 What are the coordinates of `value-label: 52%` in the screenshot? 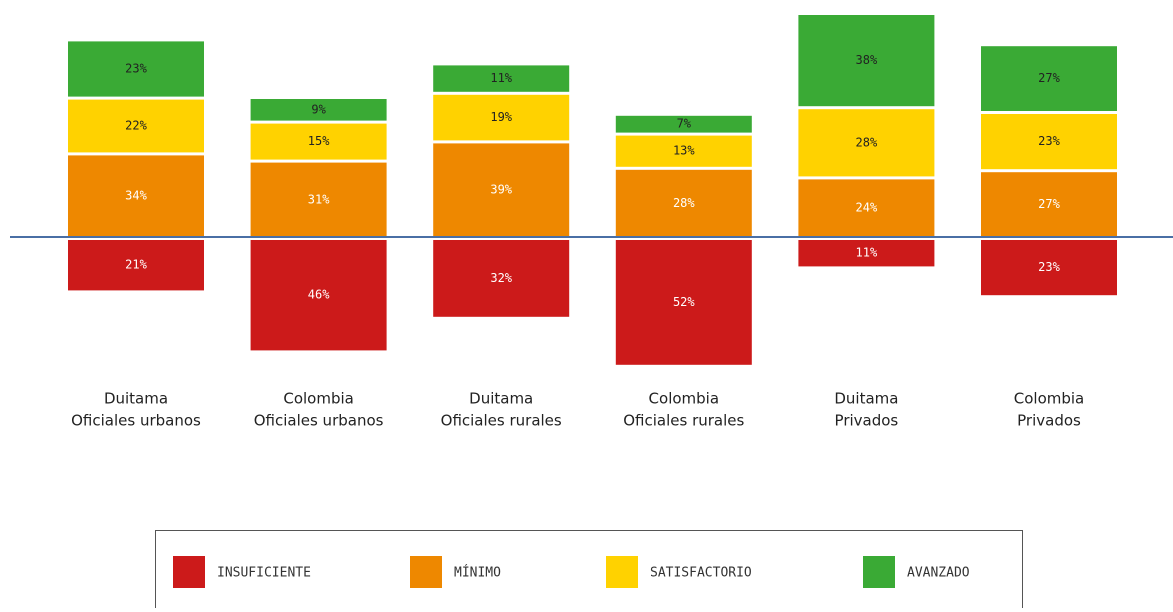 It's located at (684, 302).